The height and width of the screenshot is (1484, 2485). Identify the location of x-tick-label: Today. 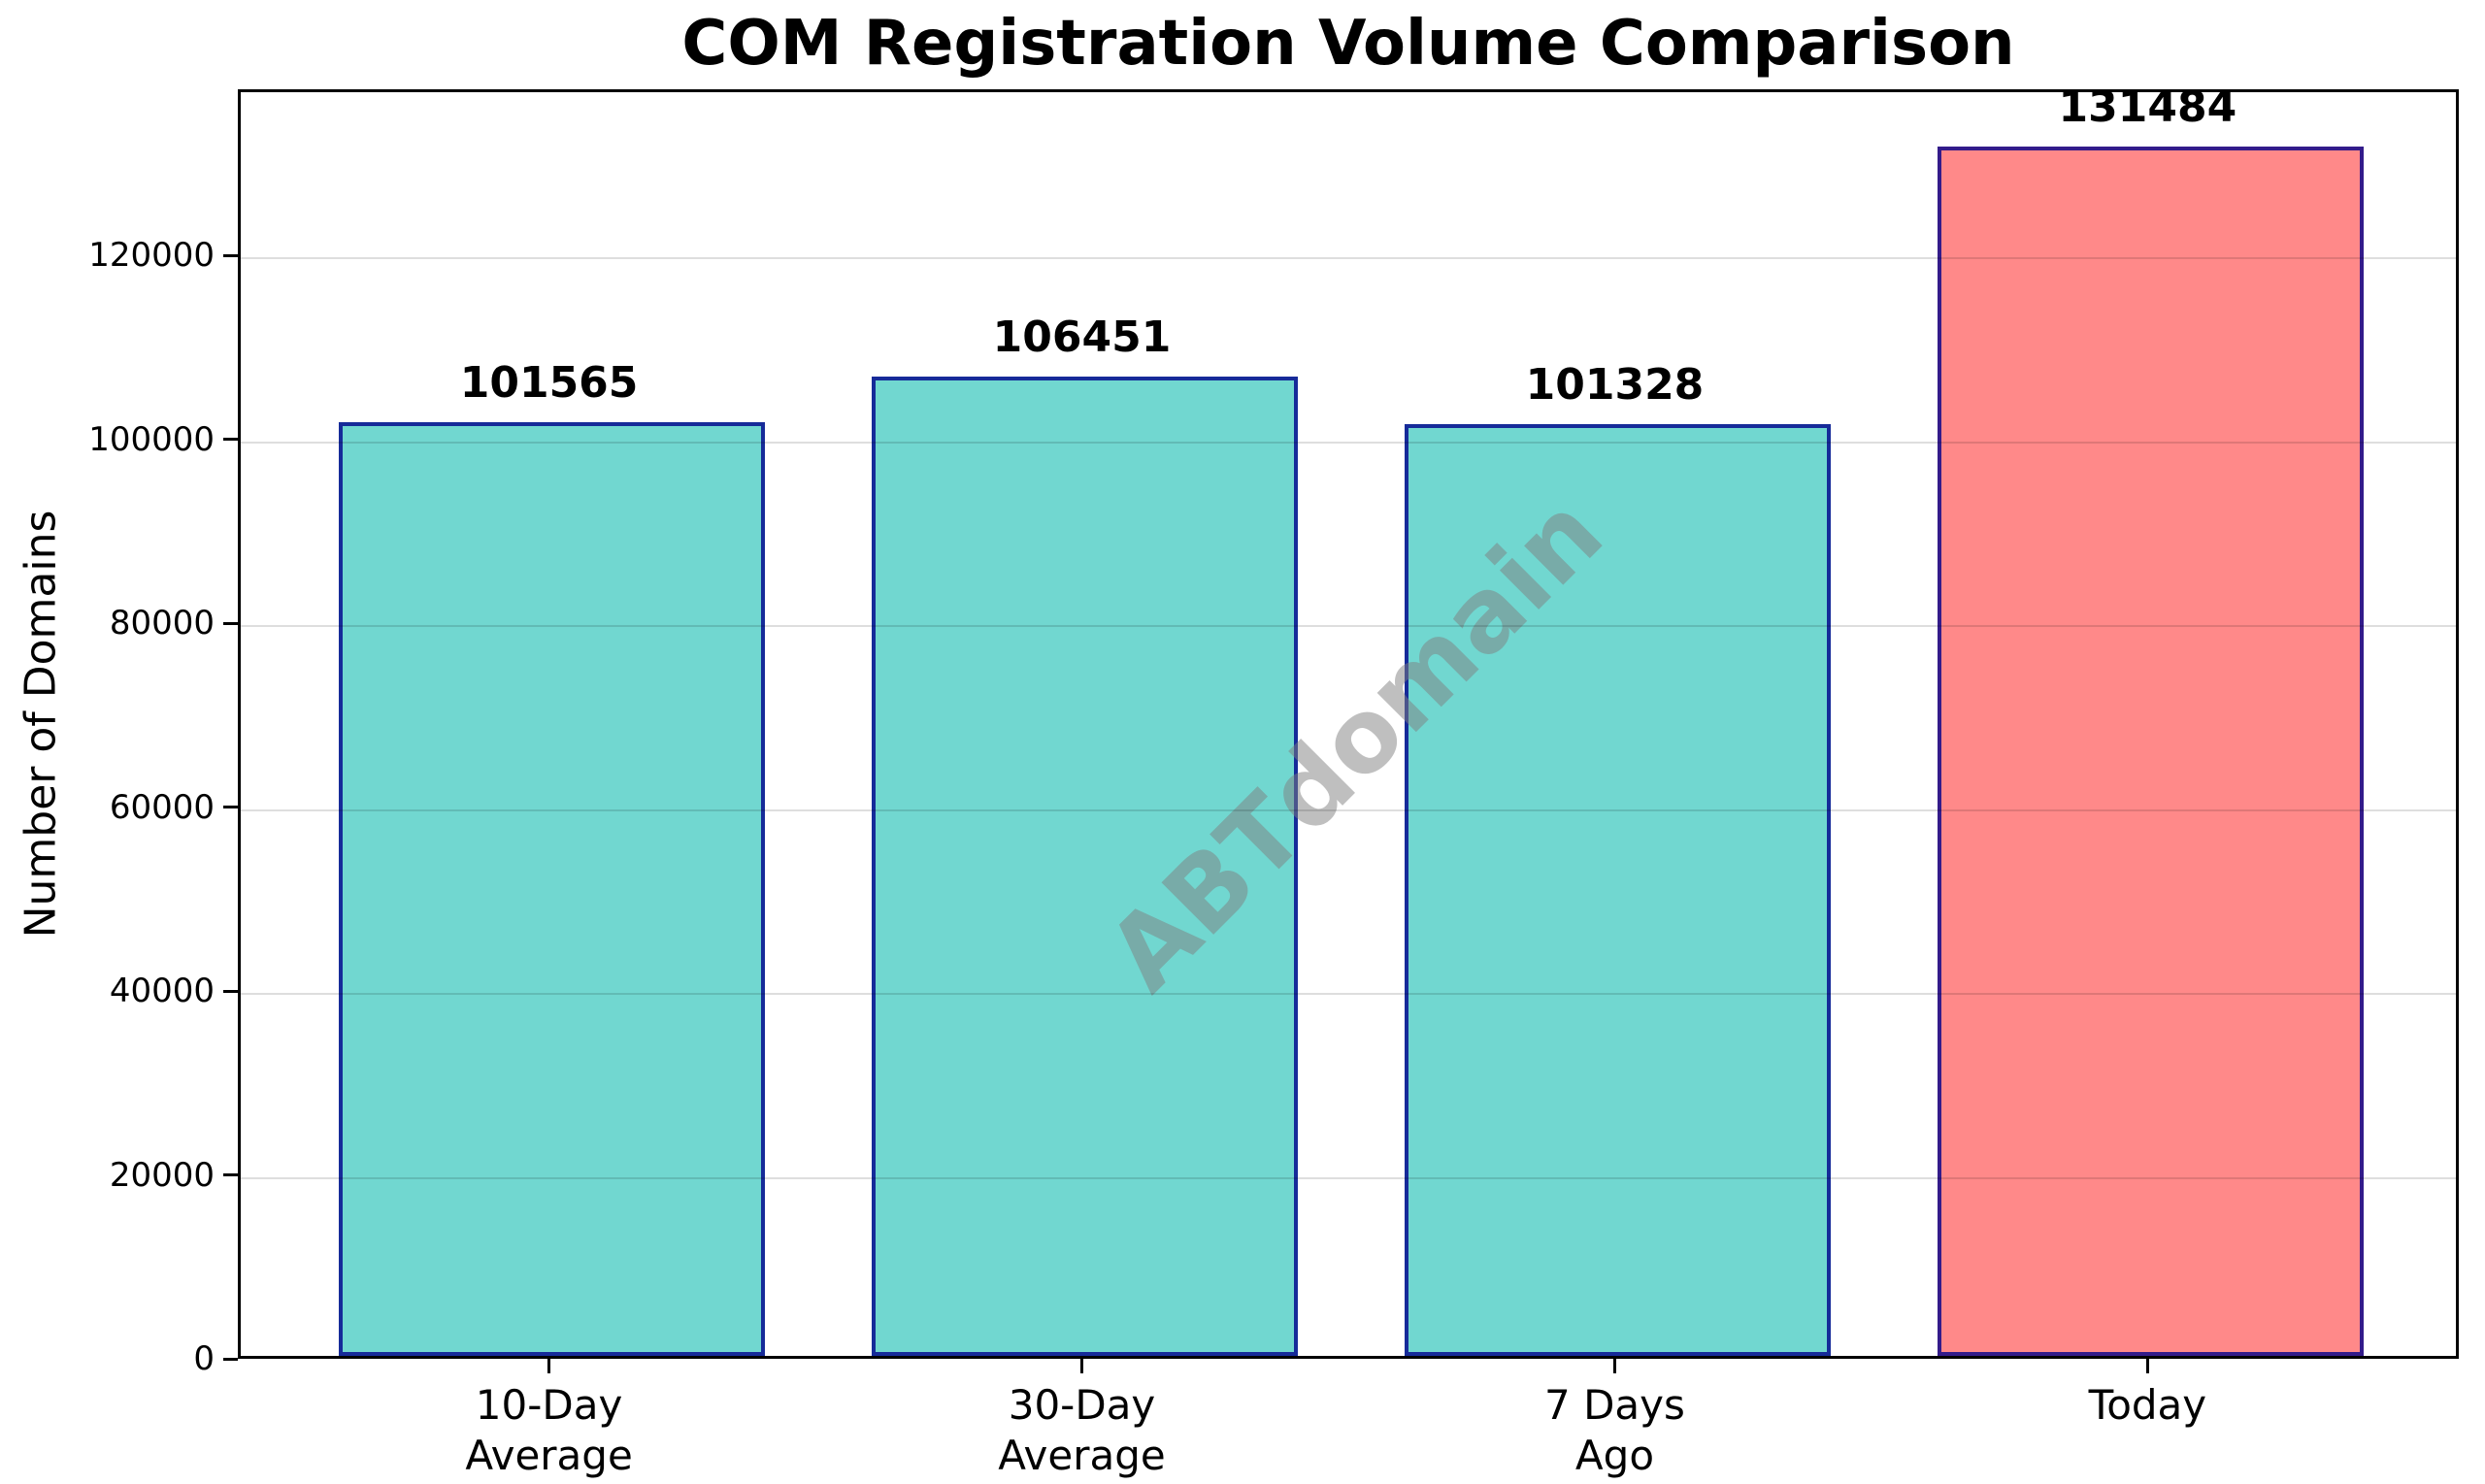
(2147, 1405).